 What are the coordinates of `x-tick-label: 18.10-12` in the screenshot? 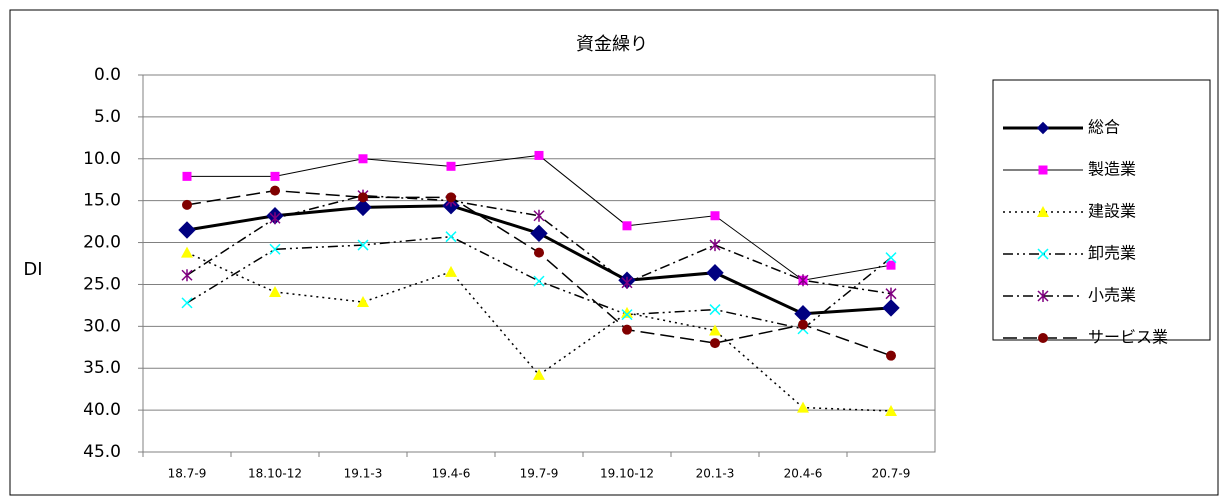 It's located at (275, 474).